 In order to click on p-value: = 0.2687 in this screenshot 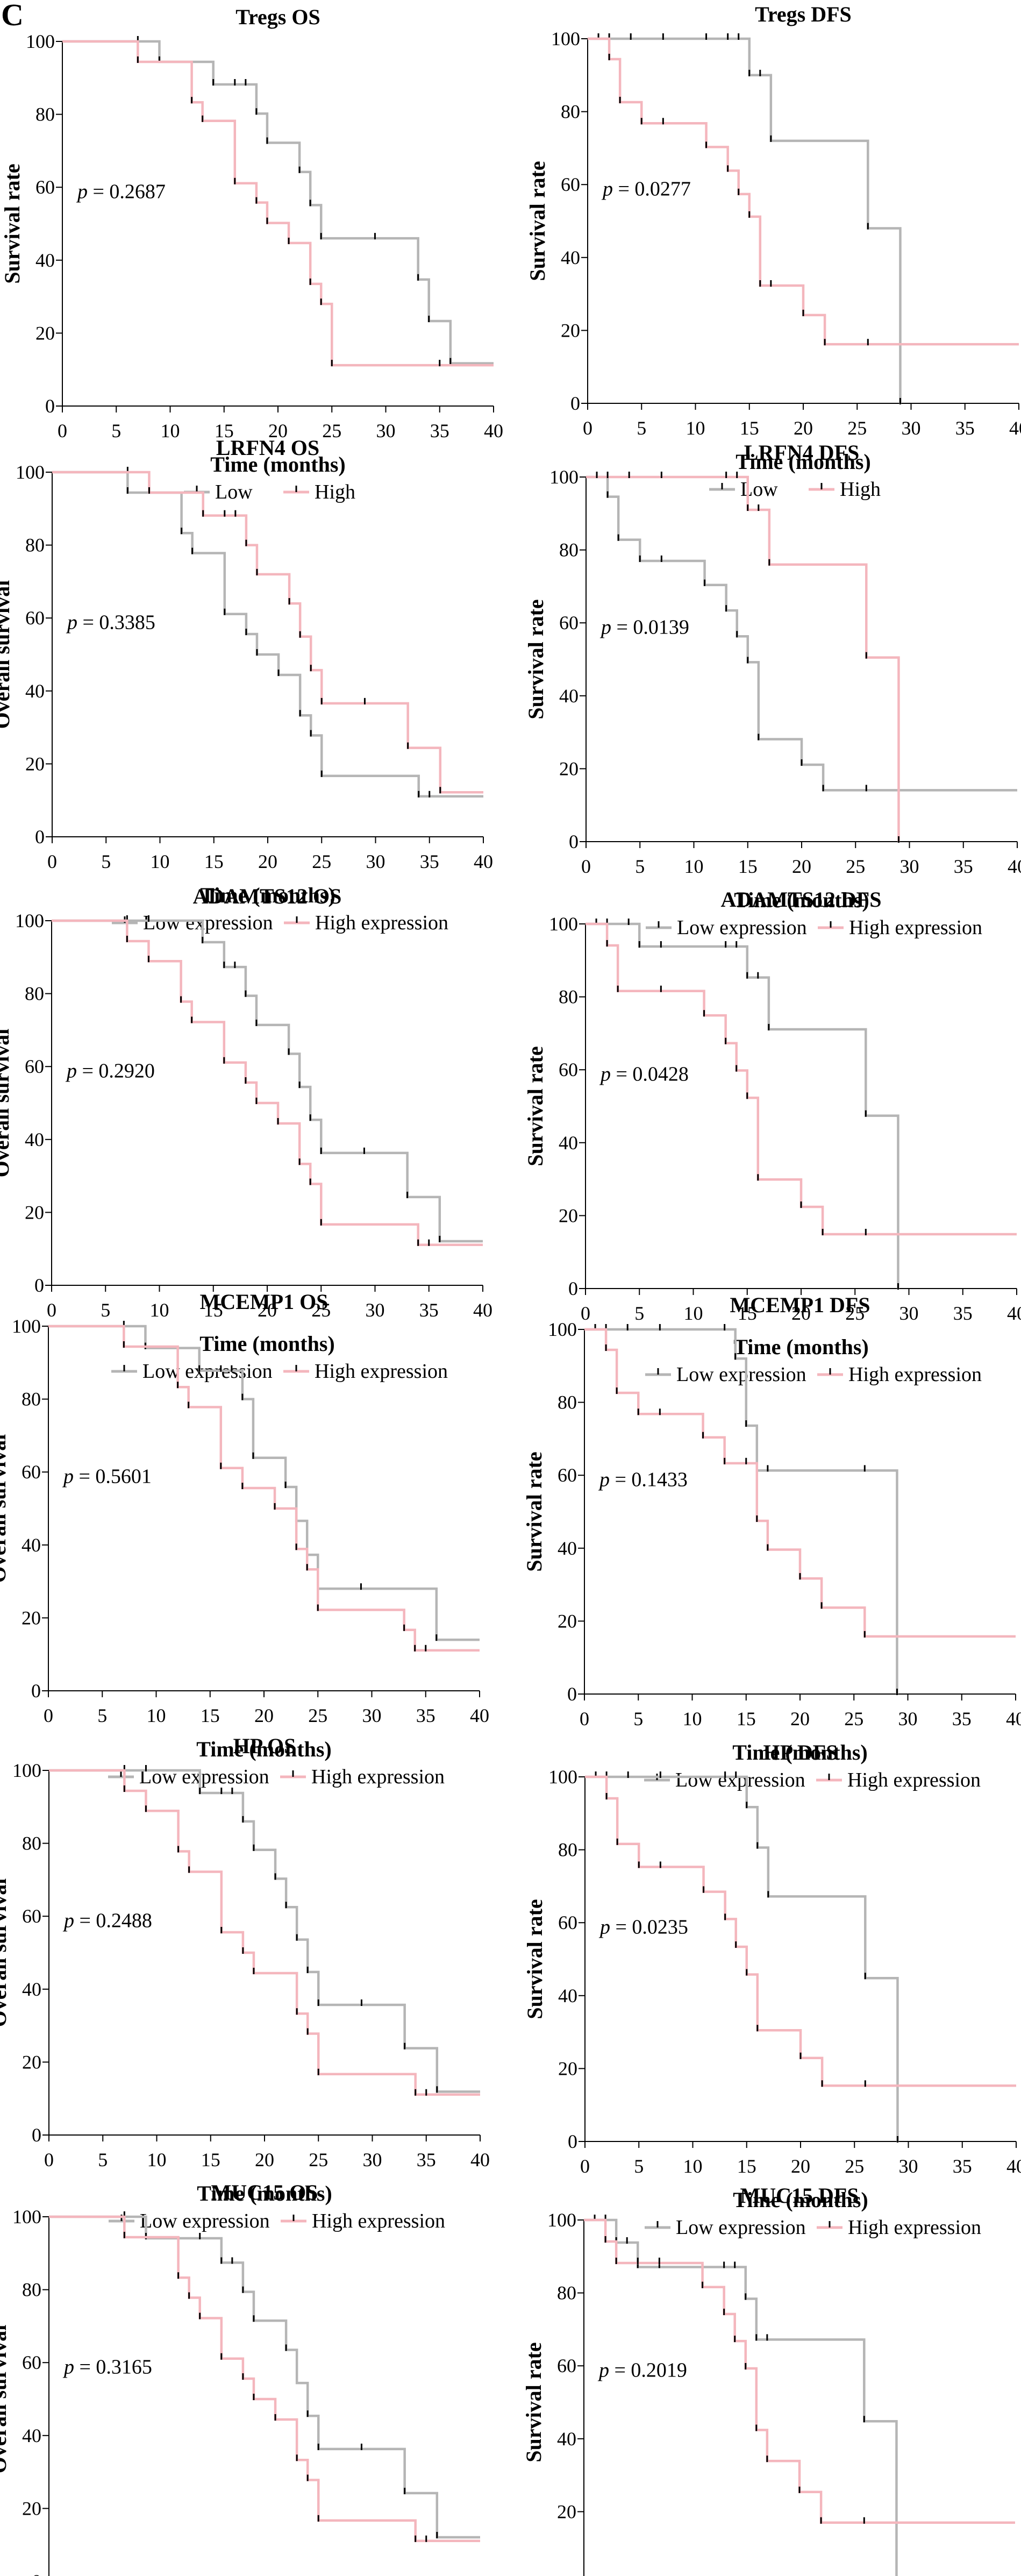, I will do `click(127, 192)`.